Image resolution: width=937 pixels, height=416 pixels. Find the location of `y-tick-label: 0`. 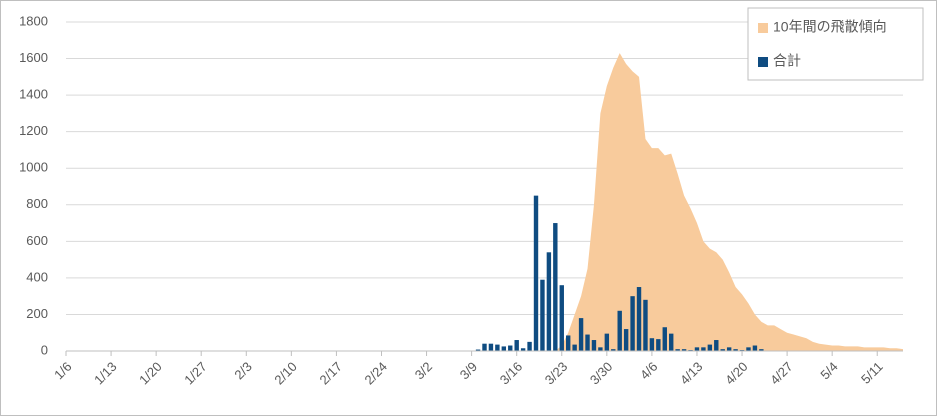

y-tick-label: 0 is located at coordinates (44, 349).